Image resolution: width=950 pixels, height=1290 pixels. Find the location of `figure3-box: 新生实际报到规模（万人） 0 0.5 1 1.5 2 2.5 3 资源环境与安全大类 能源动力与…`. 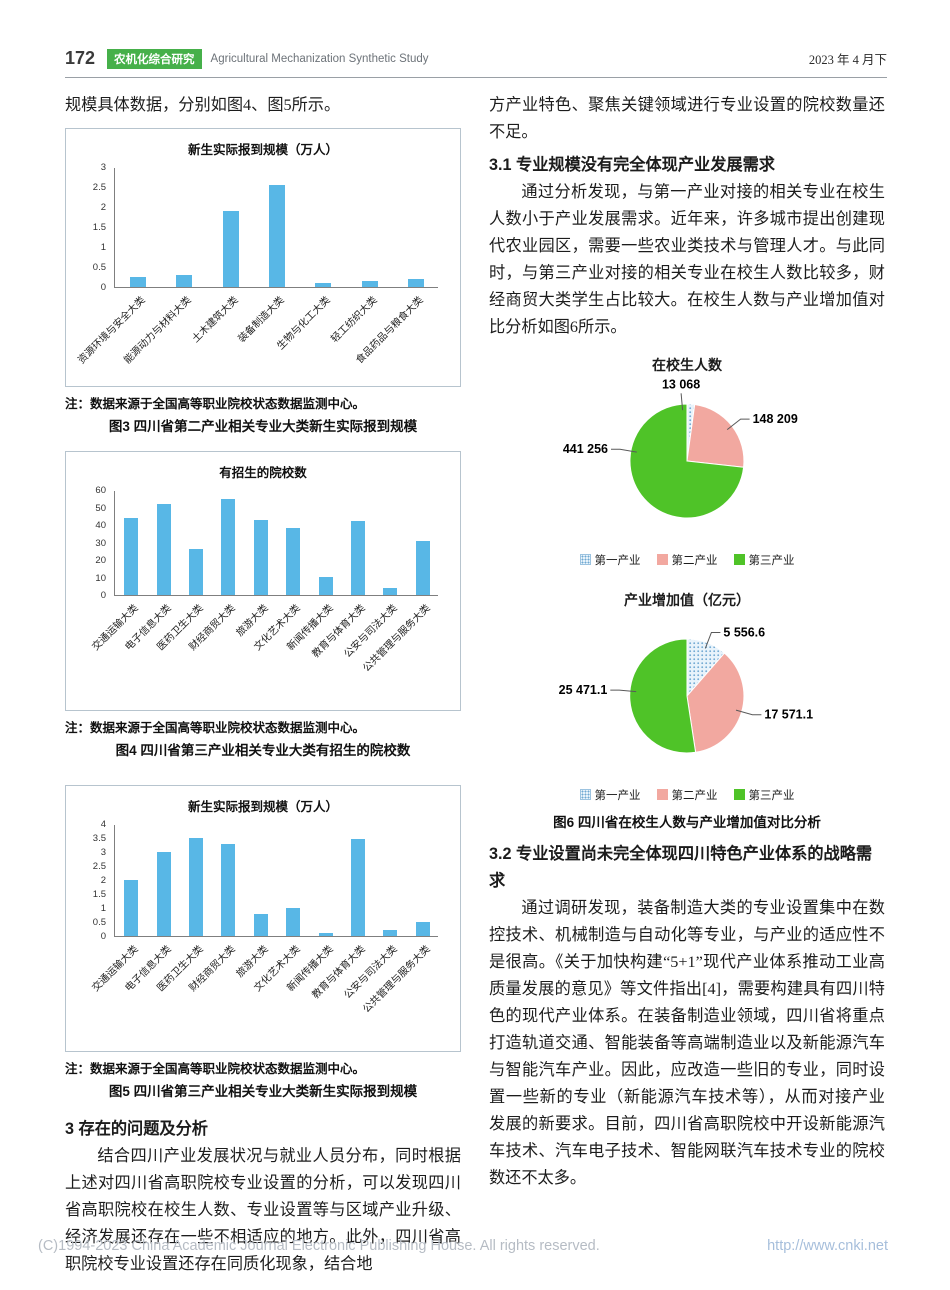

figure3-box: 新生实际报到规模（万人） 0 0.5 1 1.5 2 2.5 3 资源环境与安全大类 能源动力与… is located at coordinates (263, 257).